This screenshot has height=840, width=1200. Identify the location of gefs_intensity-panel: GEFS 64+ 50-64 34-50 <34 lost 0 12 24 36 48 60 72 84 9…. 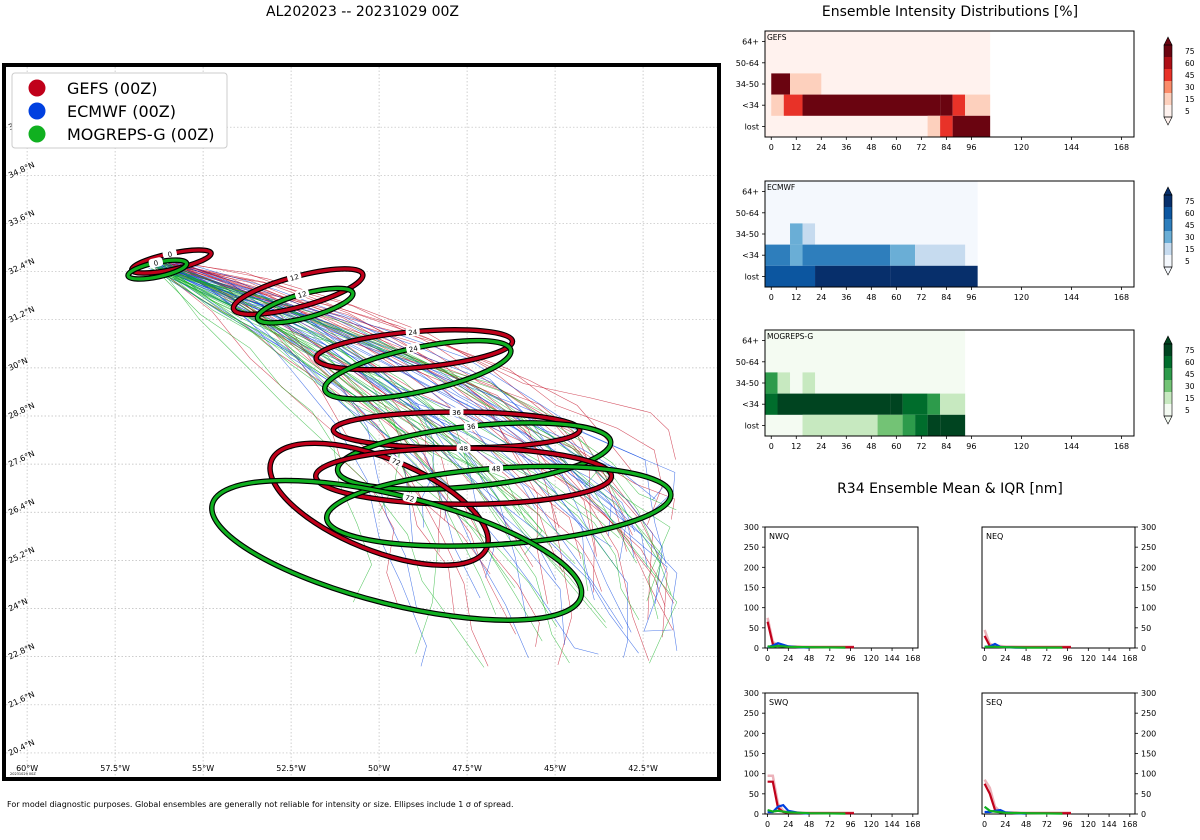
(965, 91).